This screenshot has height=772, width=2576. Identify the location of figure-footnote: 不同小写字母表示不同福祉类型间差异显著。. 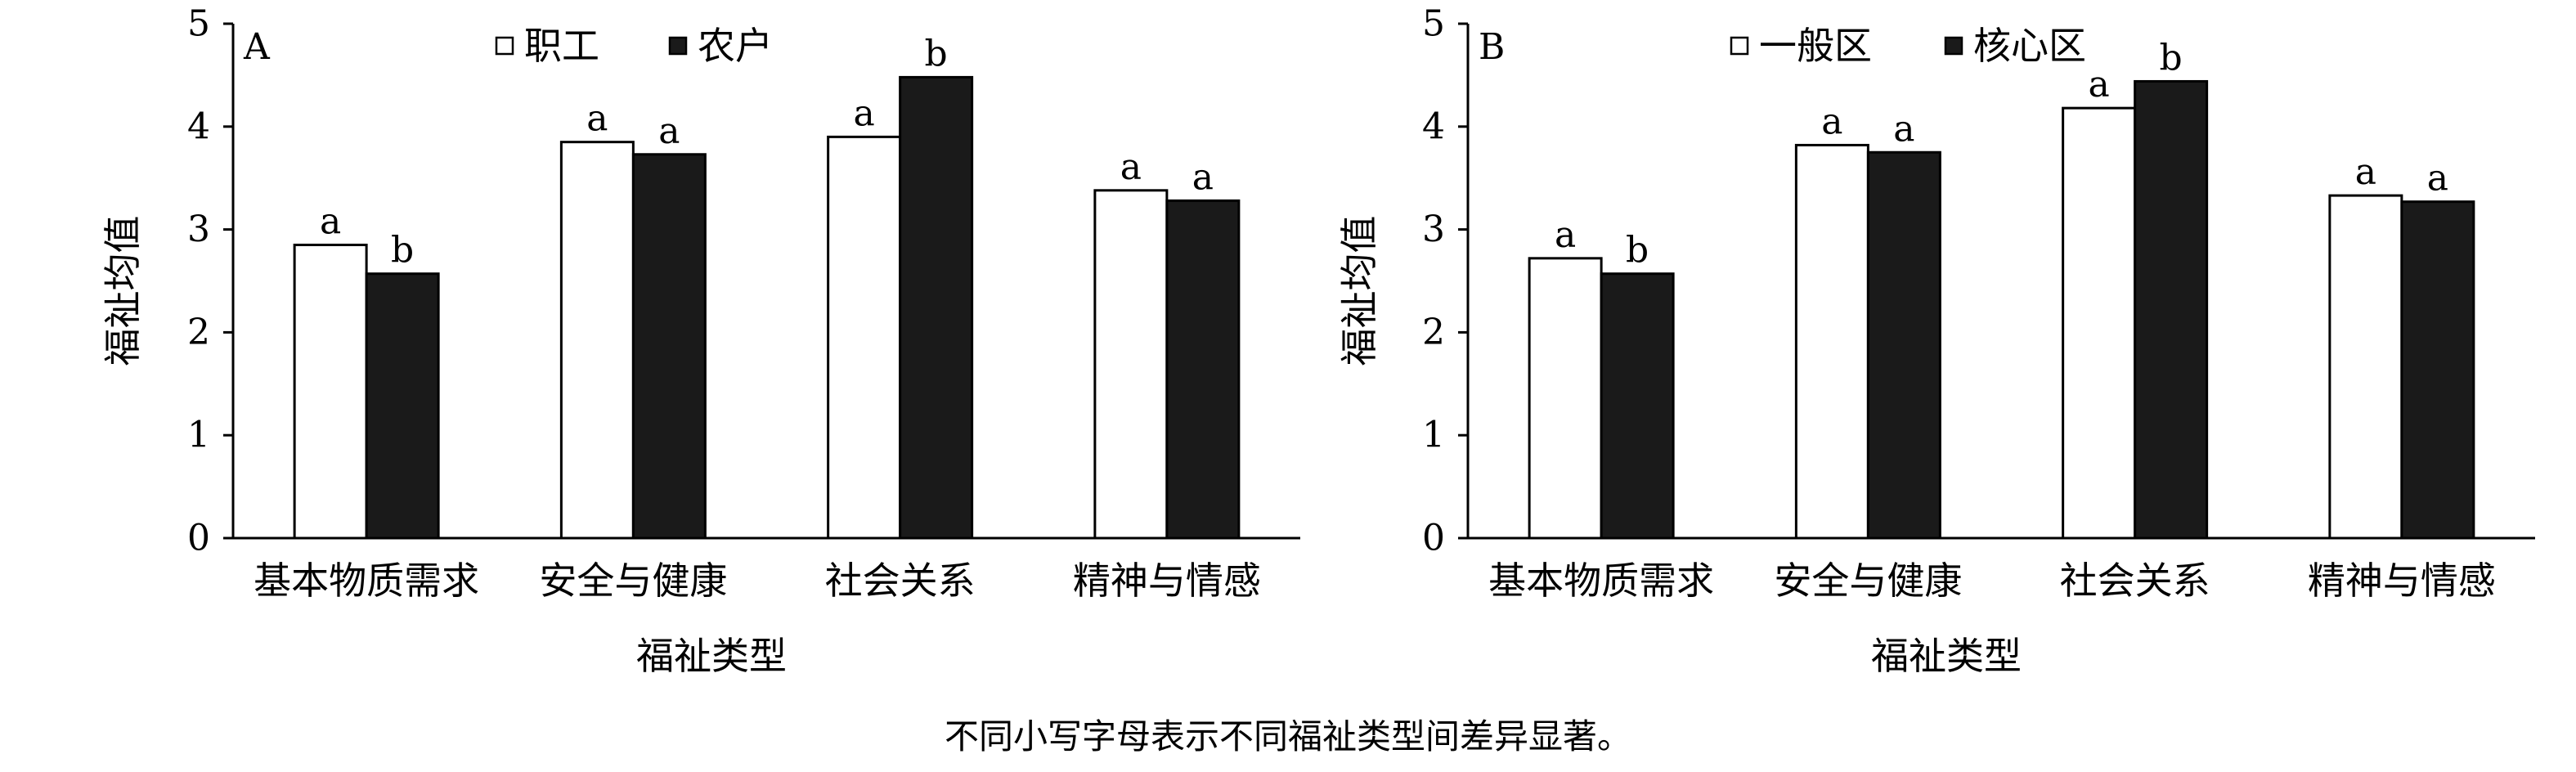
(1287, 736).